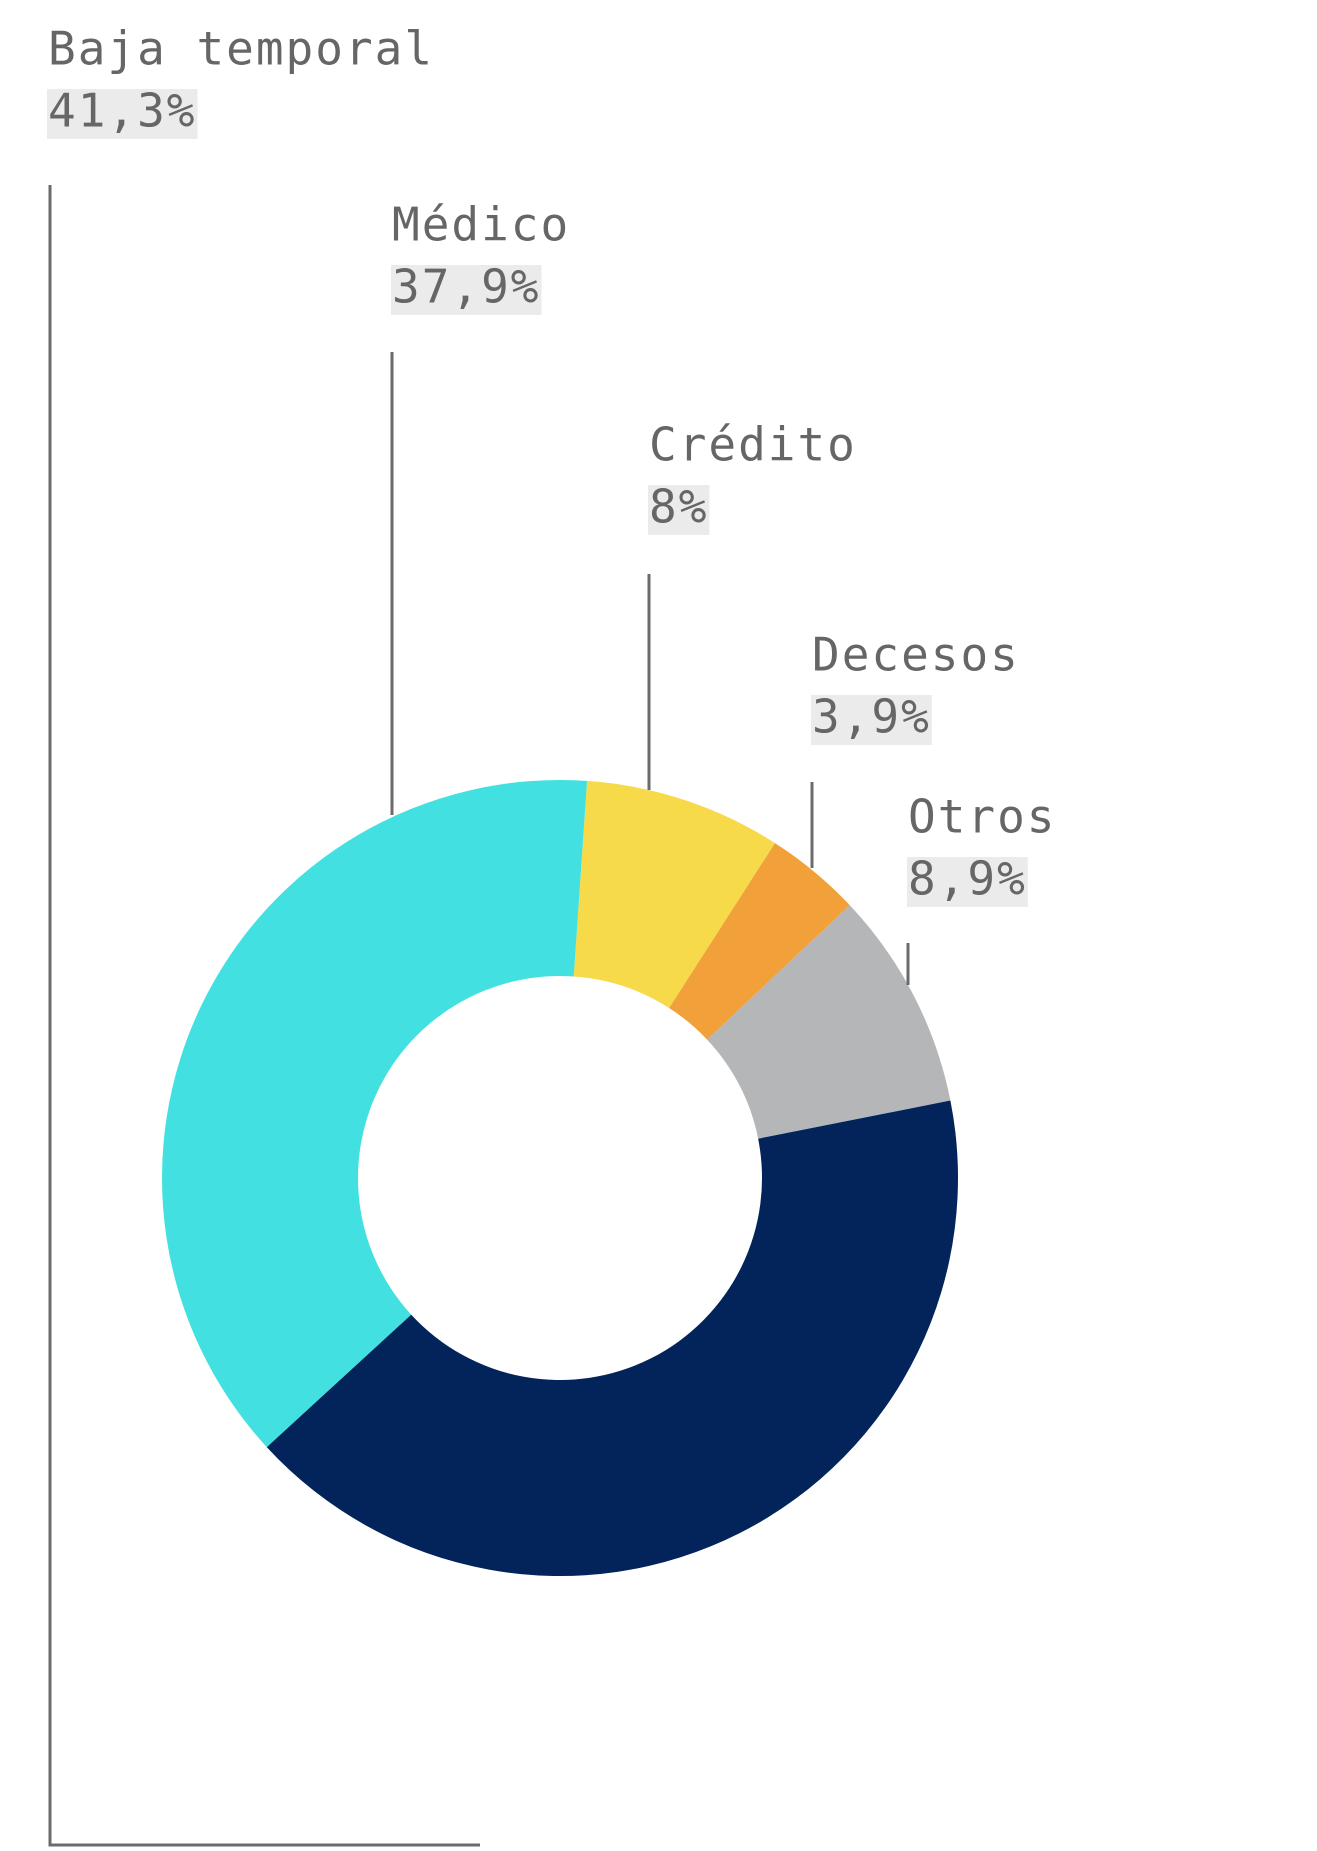 The image size is (1317, 1851). What do you see at coordinates (753, 445) in the screenshot?
I see `slice-label: Crédito` at bounding box center [753, 445].